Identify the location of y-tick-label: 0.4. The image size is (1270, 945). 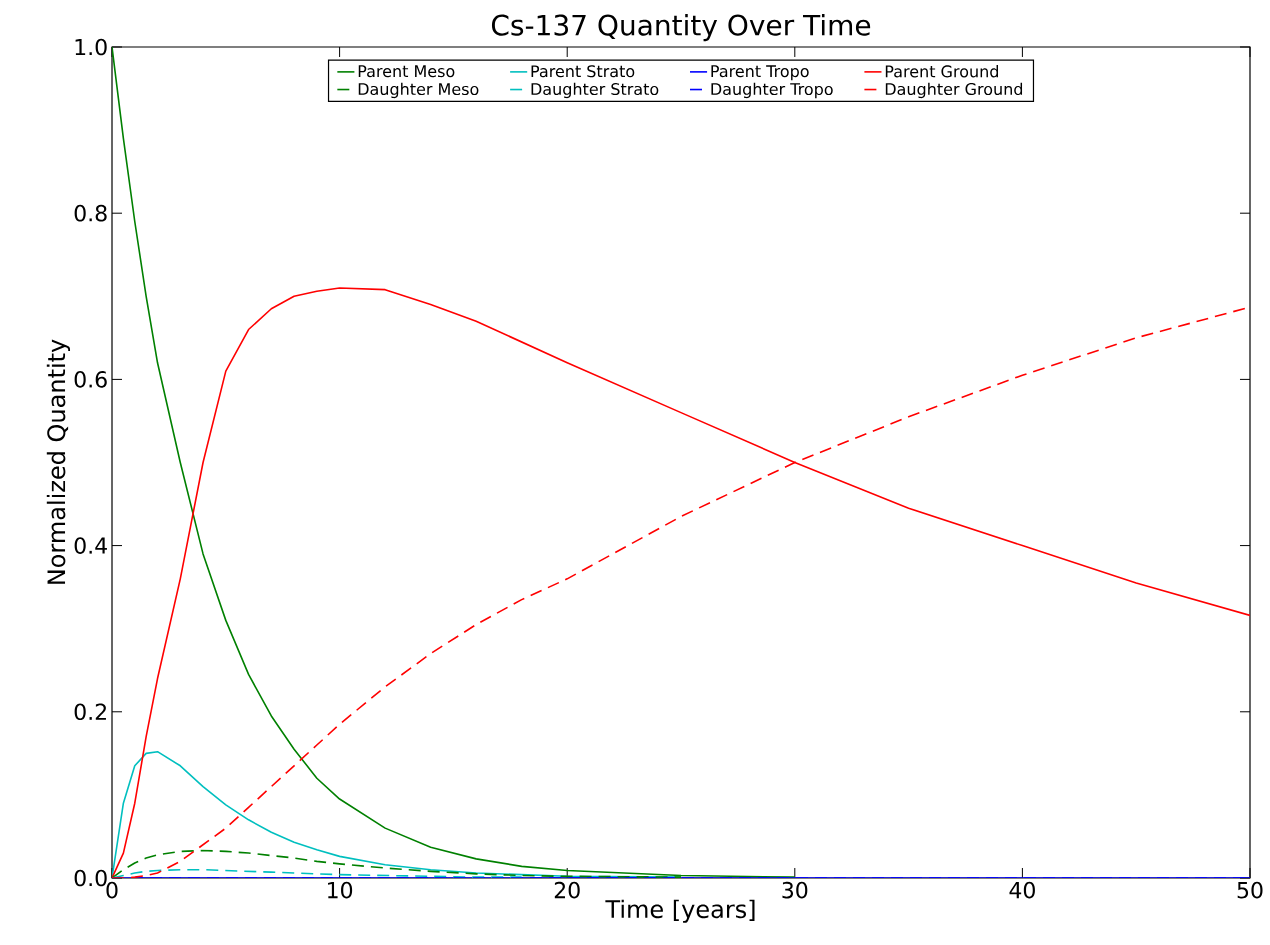
(90, 545).